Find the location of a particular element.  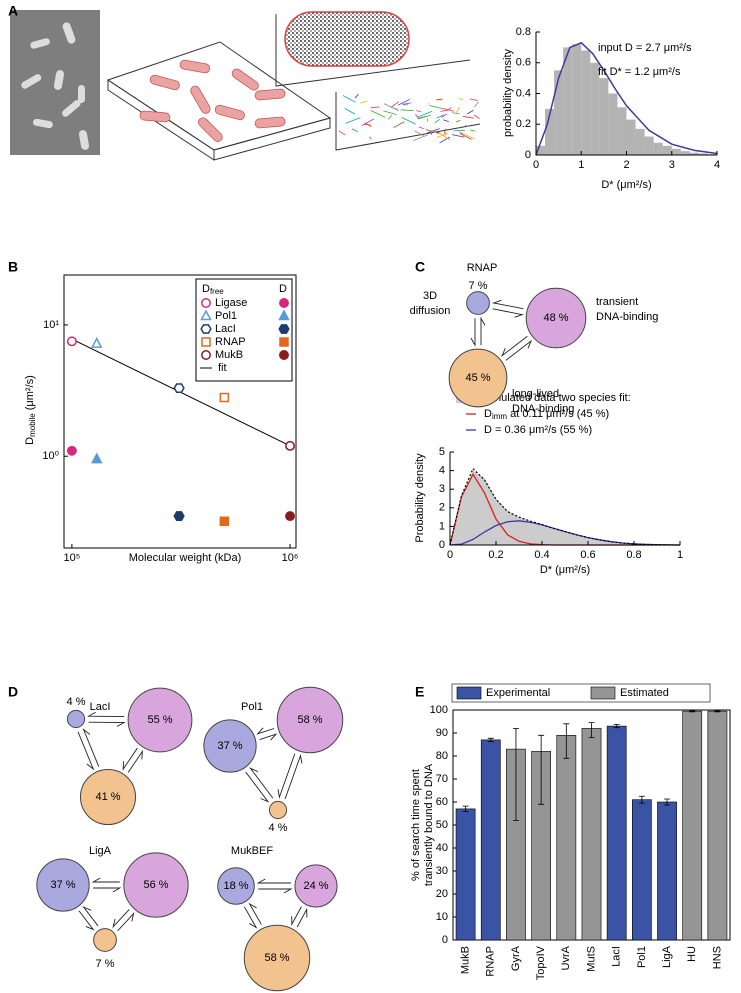

node-label: 7 % is located at coordinates (478, 286).